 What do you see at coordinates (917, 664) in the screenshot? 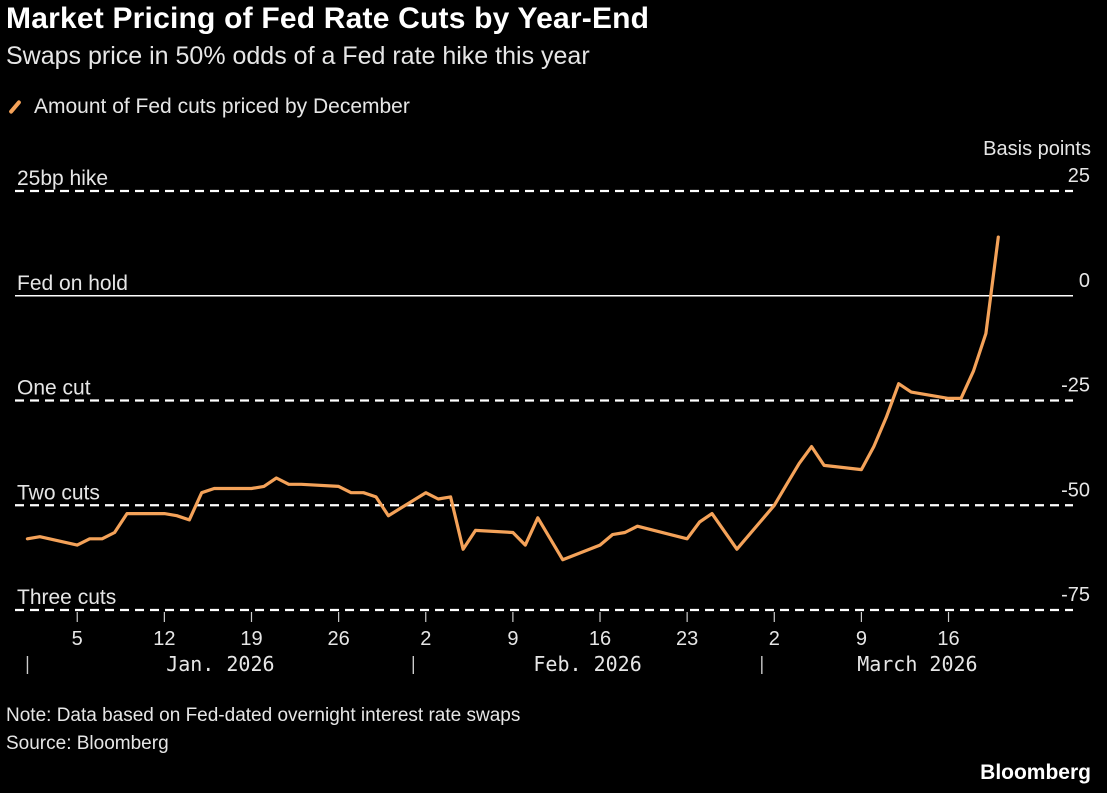
I see `month-label: March 2026` at bounding box center [917, 664].